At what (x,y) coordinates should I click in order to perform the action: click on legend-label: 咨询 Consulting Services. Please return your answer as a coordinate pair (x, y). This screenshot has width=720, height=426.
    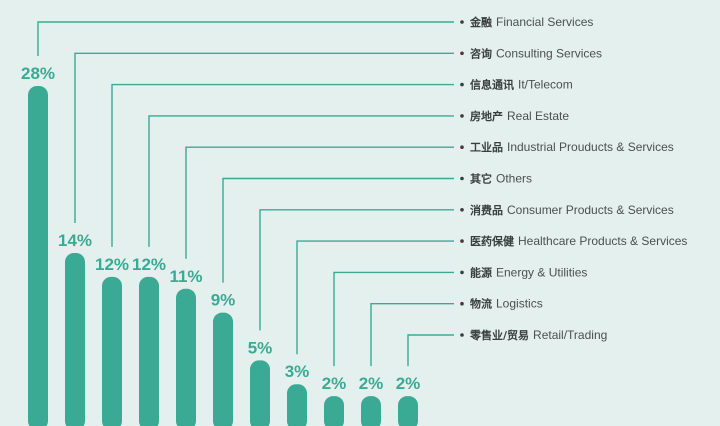
    Looking at the image, I should click on (536, 53).